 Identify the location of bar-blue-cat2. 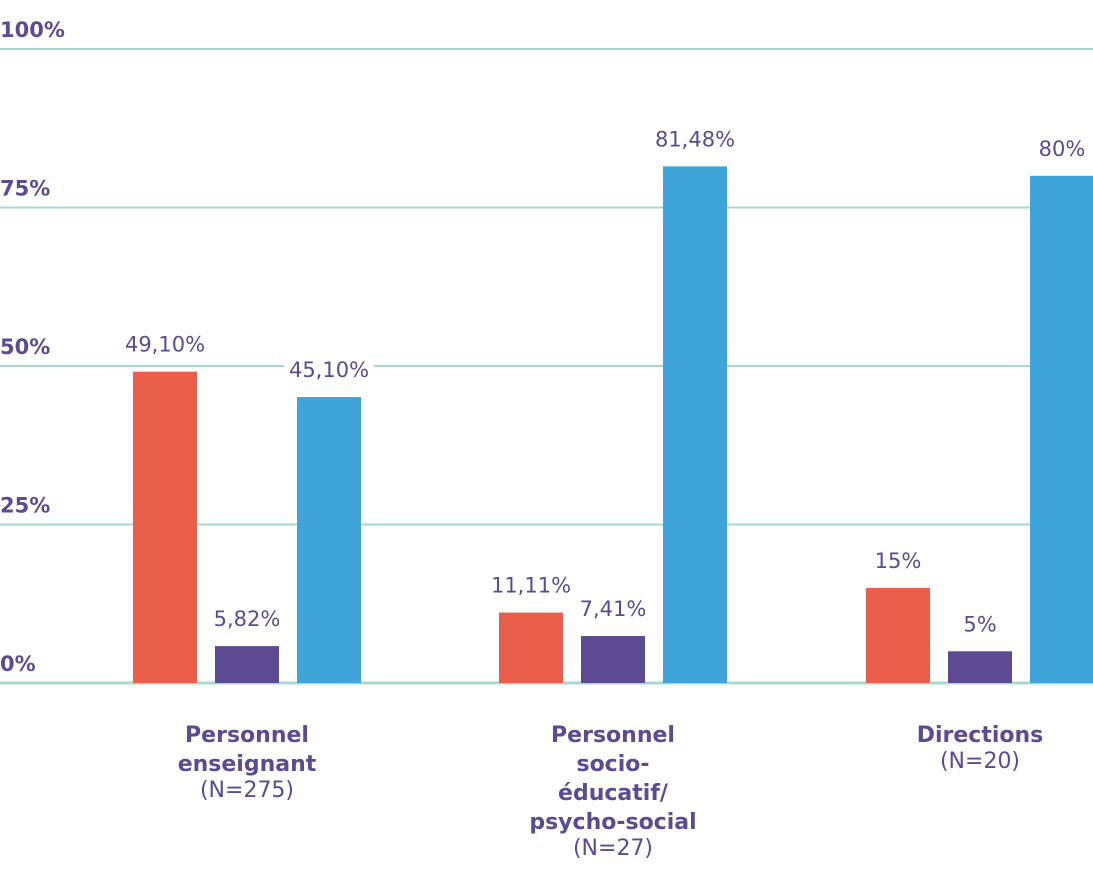
(695, 424).